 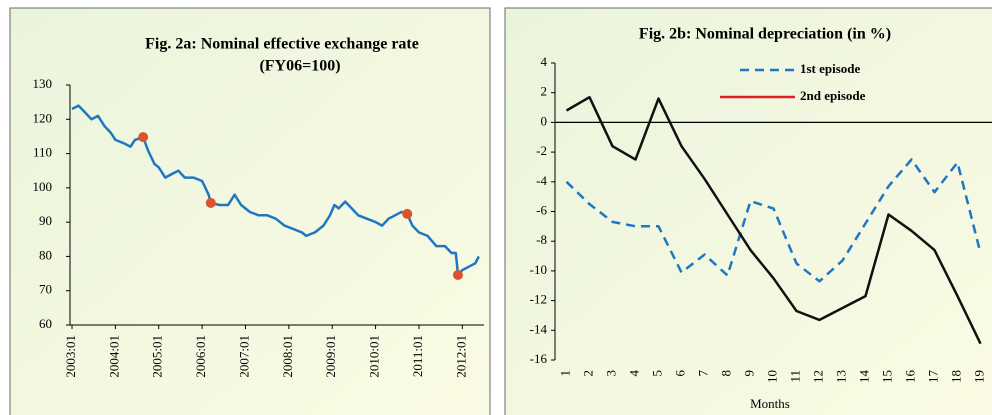 What do you see at coordinates (955, 376) in the screenshot?
I see `x-tick-label: 18` at bounding box center [955, 376].